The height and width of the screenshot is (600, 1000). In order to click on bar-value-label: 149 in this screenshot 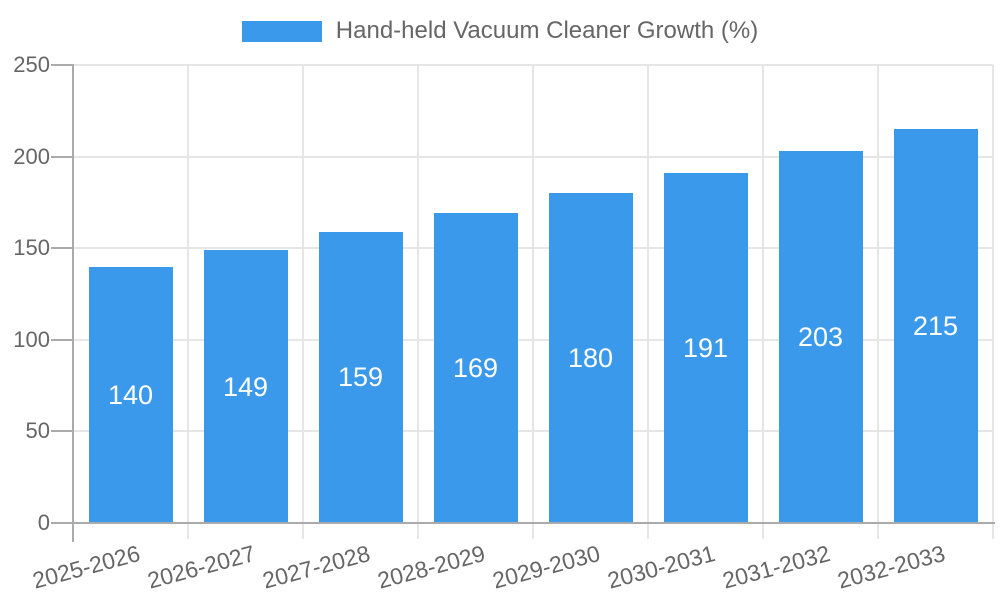, I will do `click(245, 386)`.